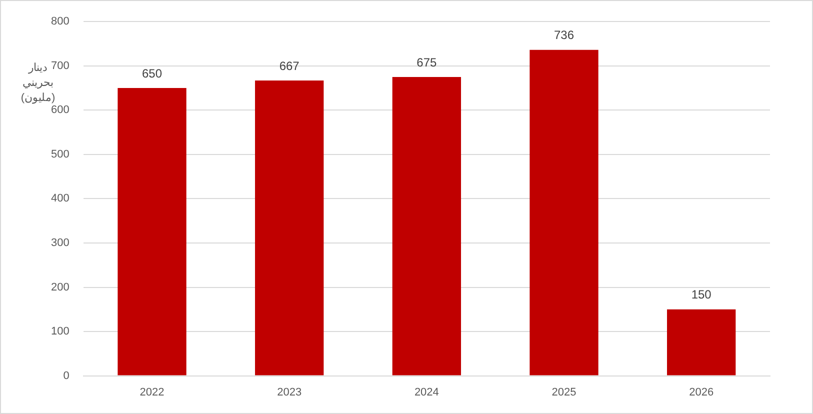  I want to click on y-tick-label: 100, so click(60, 332).